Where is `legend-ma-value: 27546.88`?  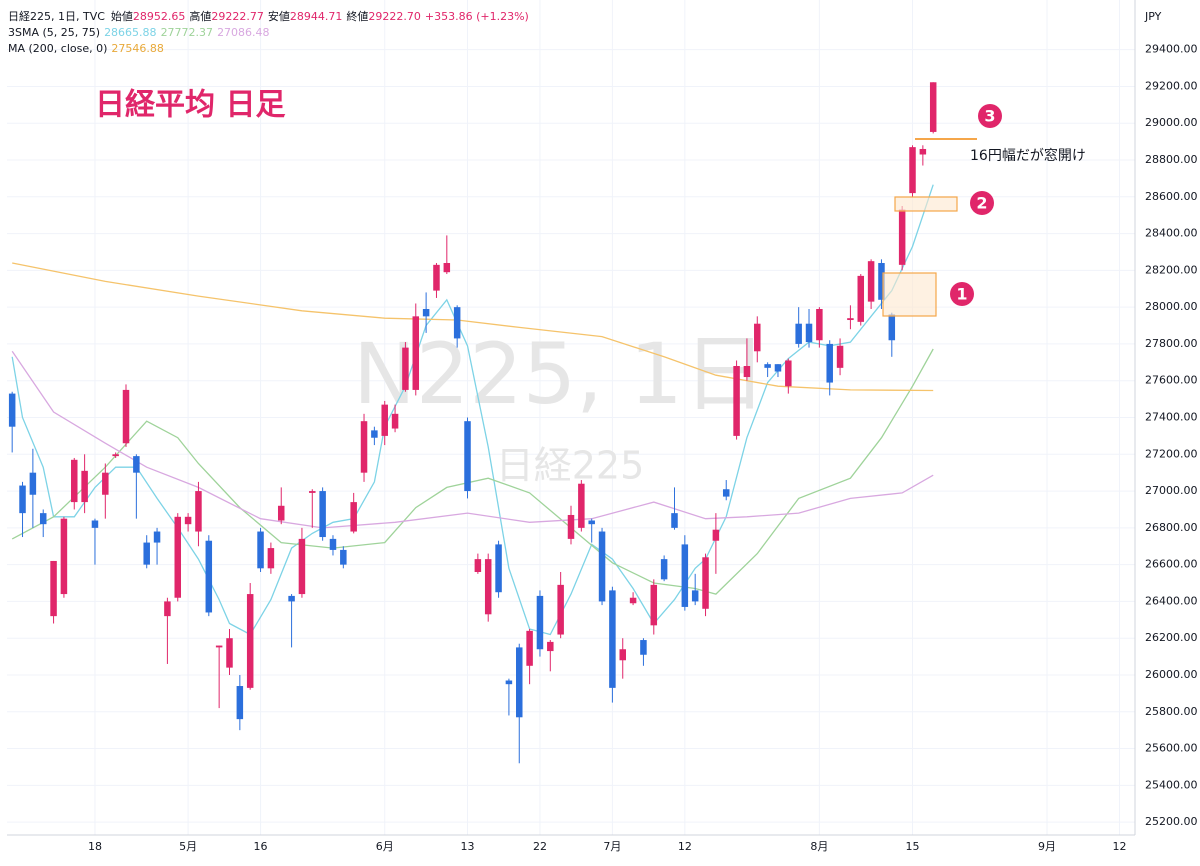
legend-ma-value: 27546.88 is located at coordinates (137, 48).